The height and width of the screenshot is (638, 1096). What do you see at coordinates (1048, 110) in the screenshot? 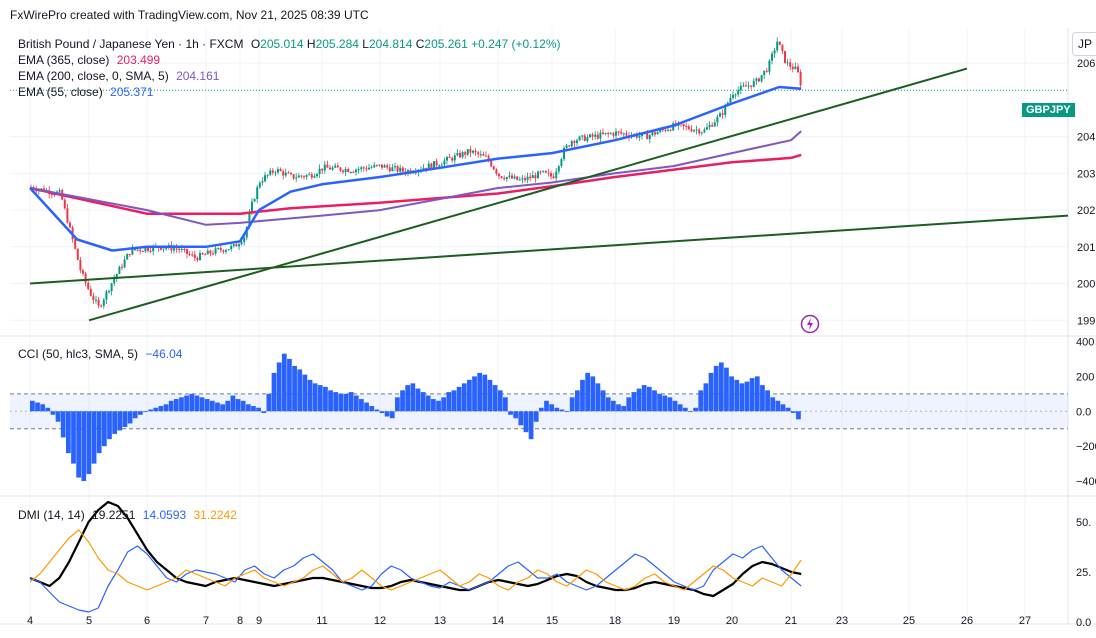
I see `symbol-tag: GBPJPY` at bounding box center [1048, 110].